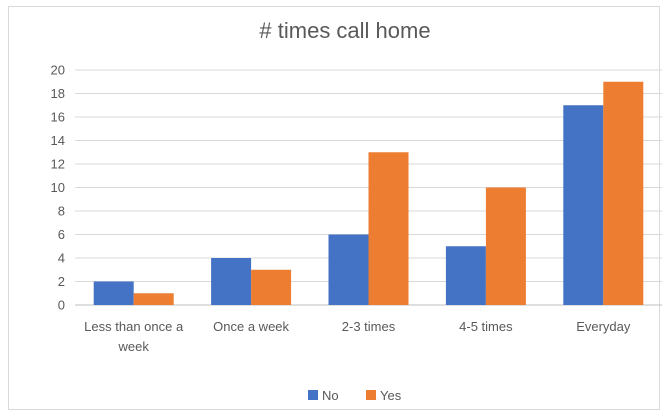 The width and height of the screenshot is (662, 413). I want to click on y-tick-label: 0, so click(61, 305).